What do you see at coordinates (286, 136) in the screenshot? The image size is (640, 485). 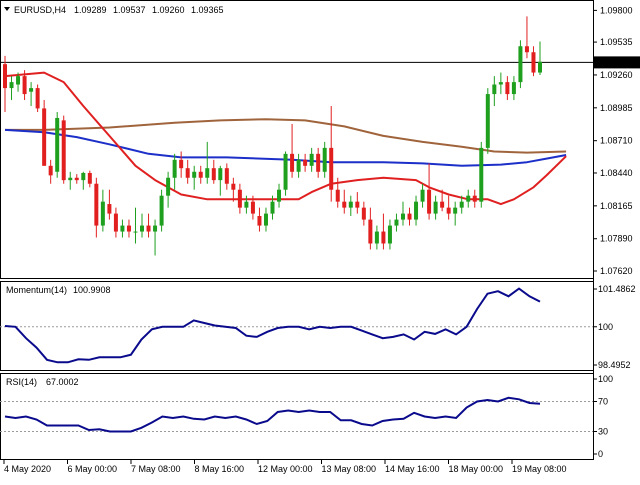 I see `ma-slow-line` at bounding box center [286, 136].